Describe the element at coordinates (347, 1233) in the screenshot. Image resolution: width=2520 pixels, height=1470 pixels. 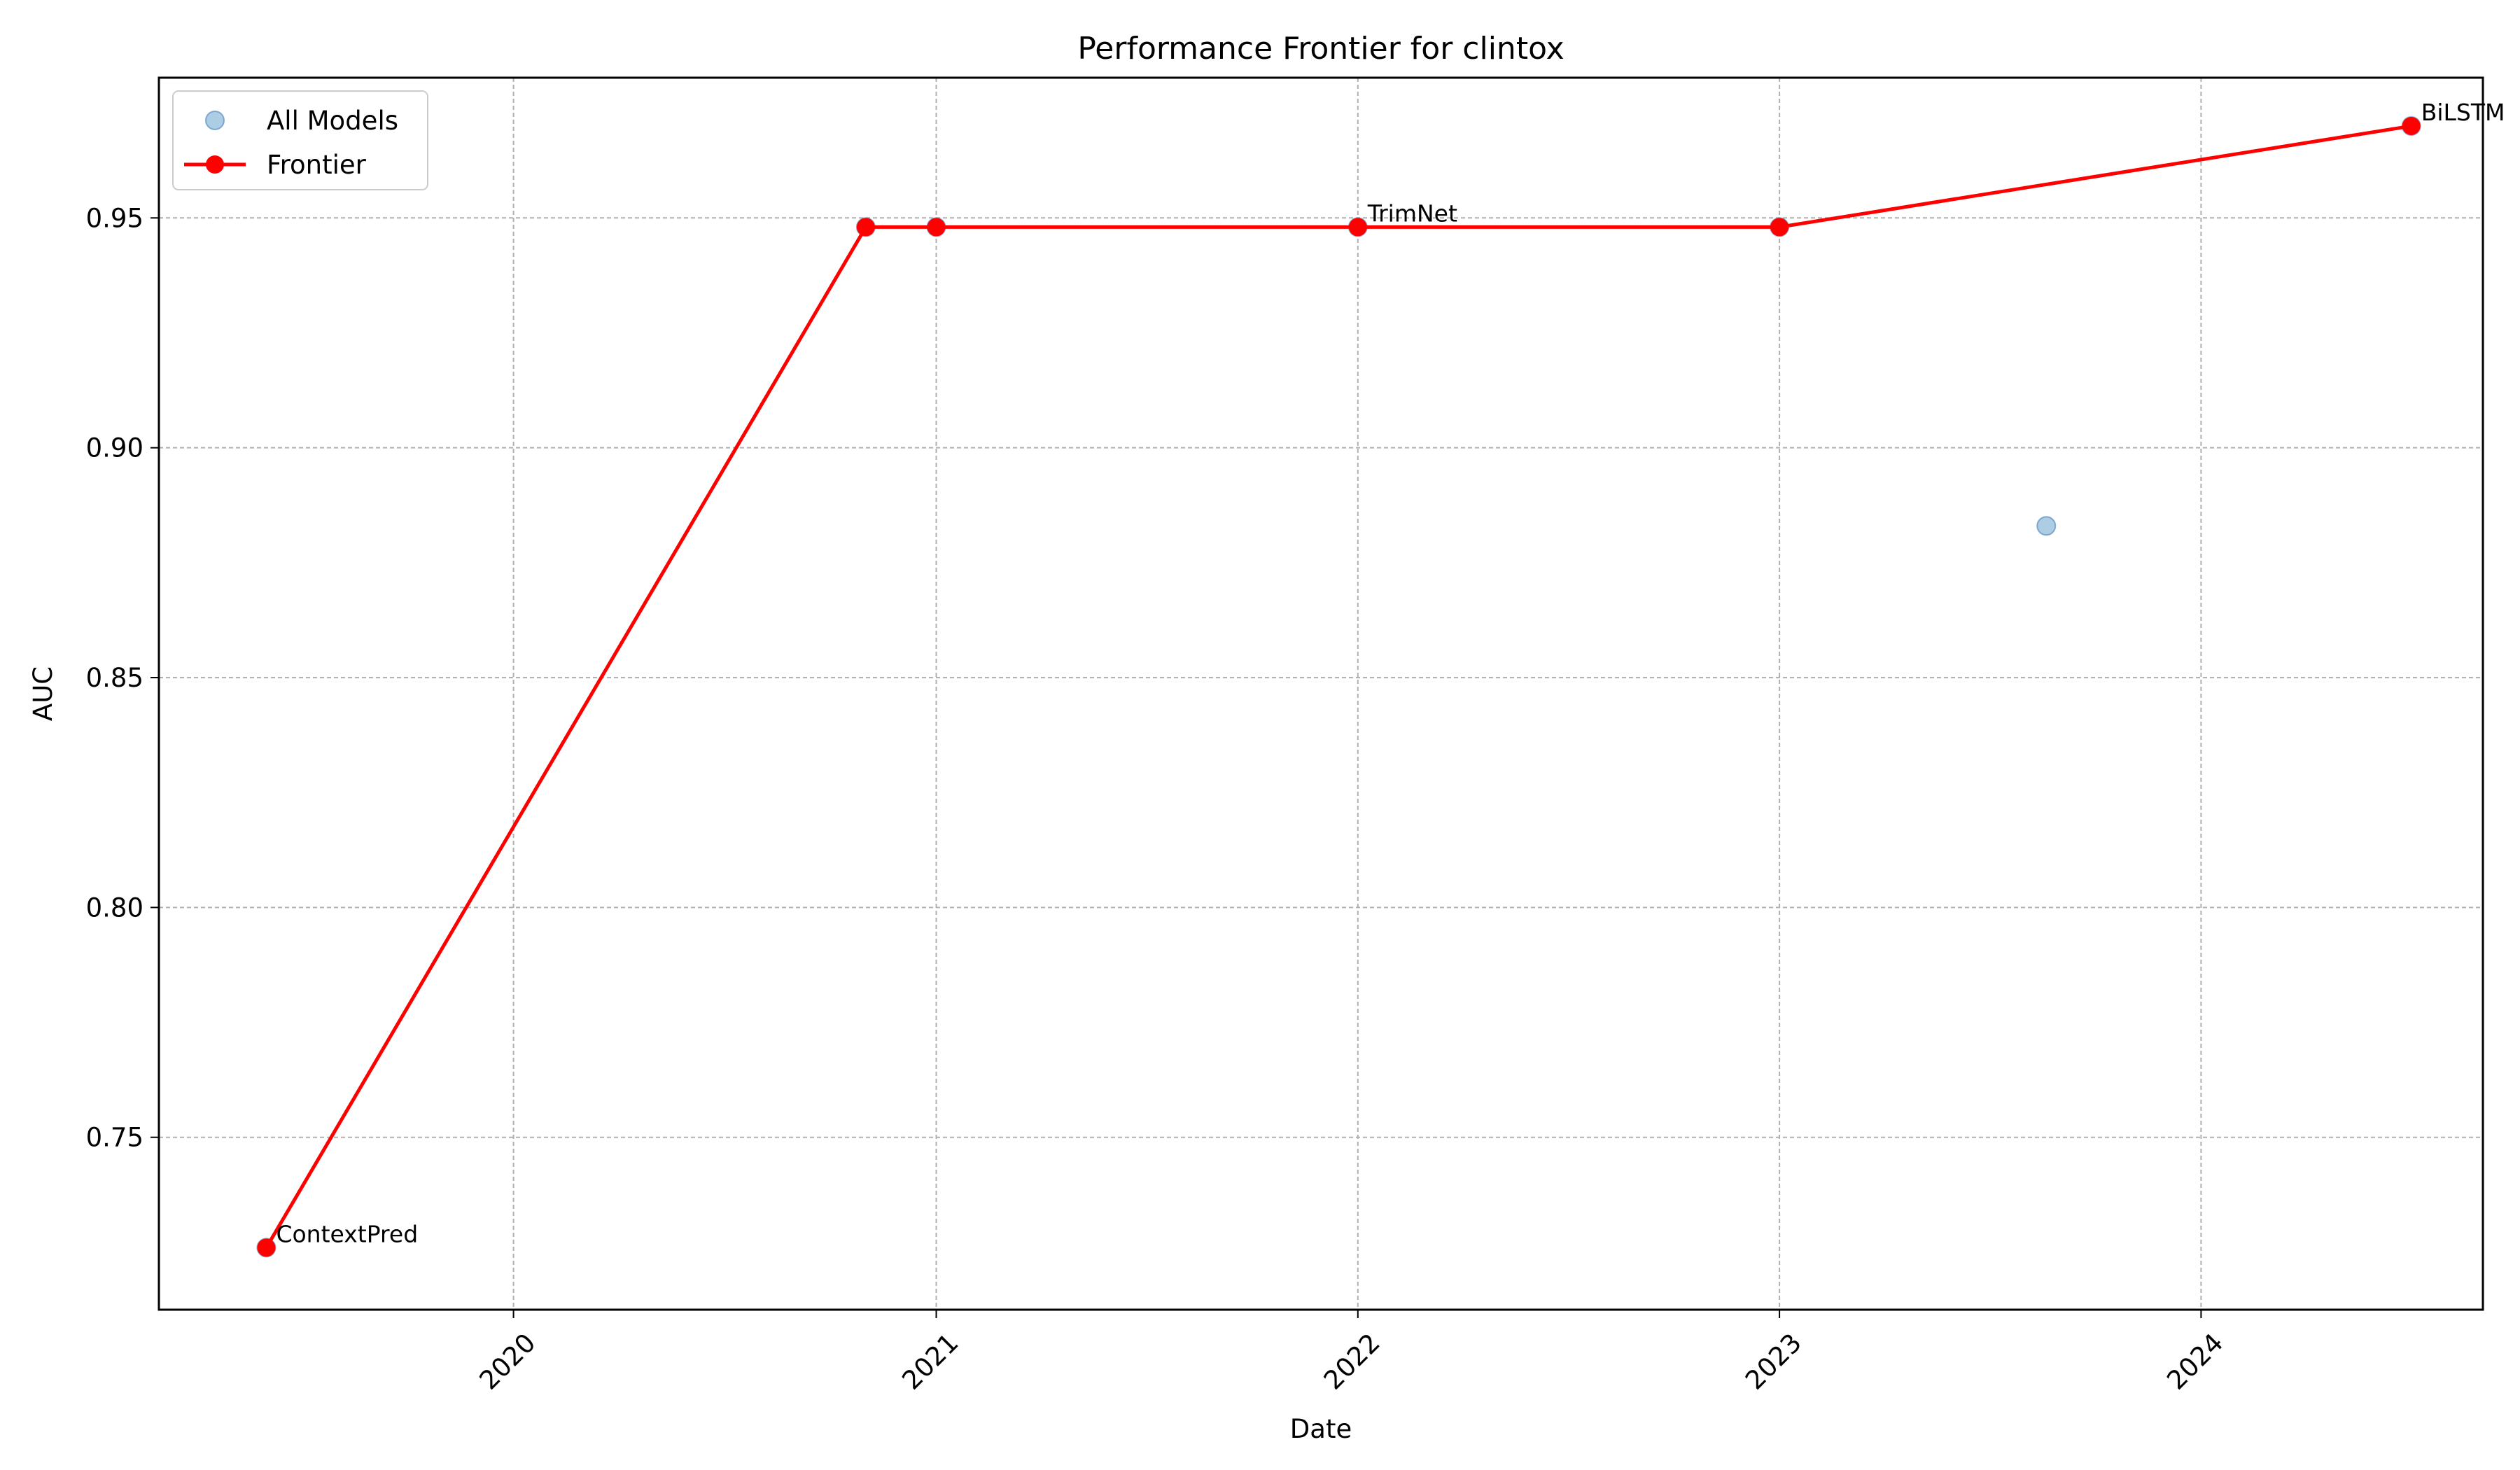
I see `annotation-label: ContextPred` at that location.